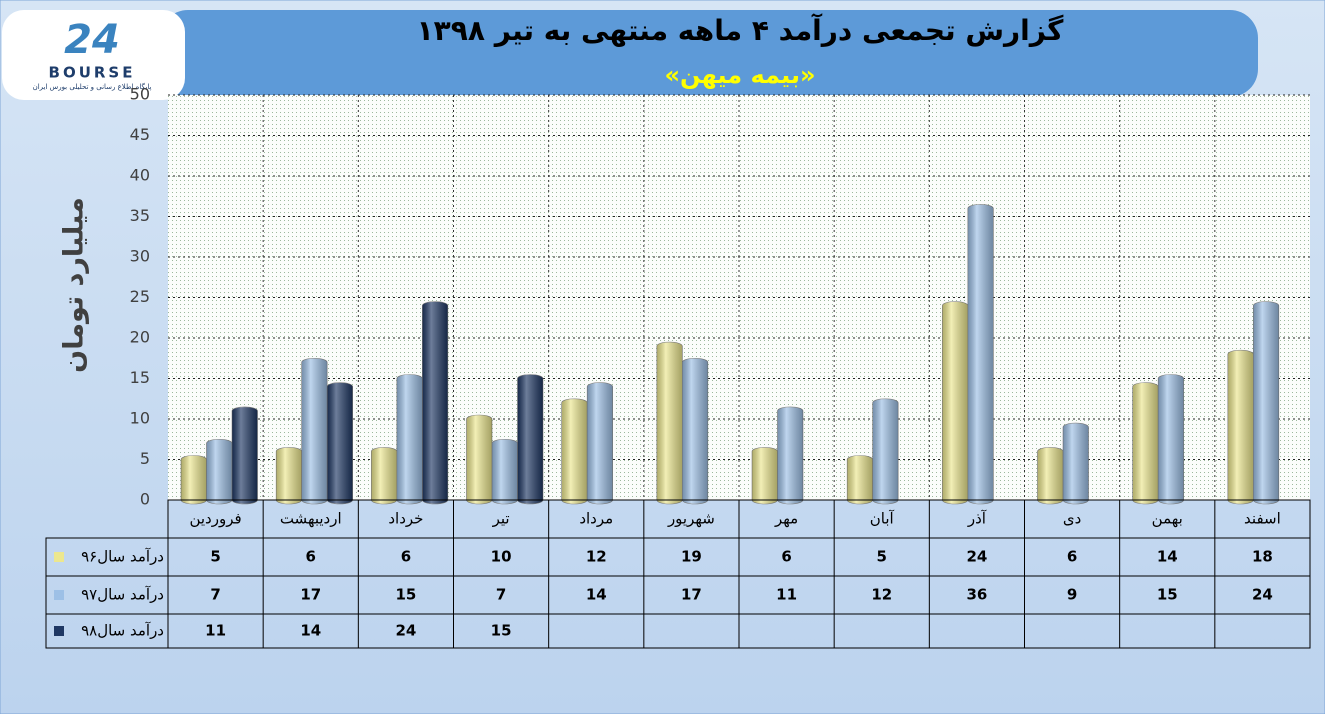 The width and height of the screenshot is (1325, 714). I want to click on x-tick-label: مهر, so click(786, 519).